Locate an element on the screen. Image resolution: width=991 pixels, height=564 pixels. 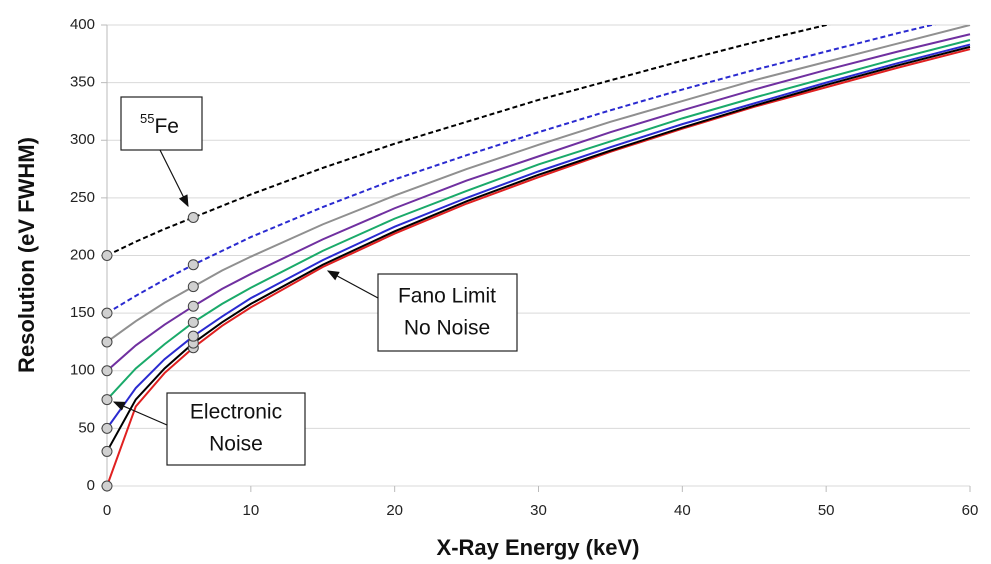
y-tick-label: 400 is located at coordinates (82, 24).